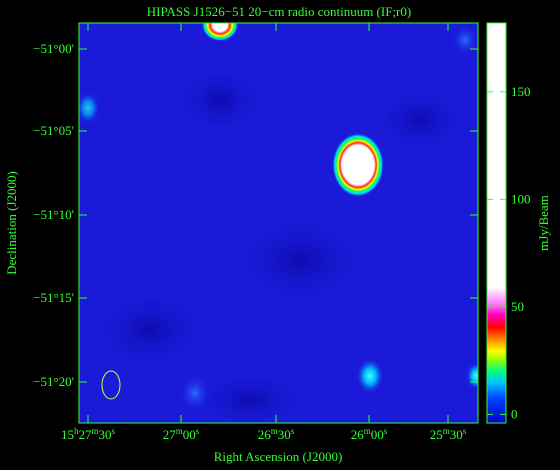  What do you see at coordinates (53, 297) in the screenshot?
I see `y-tick-label: −51°15'` at bounding box center [53, 297].